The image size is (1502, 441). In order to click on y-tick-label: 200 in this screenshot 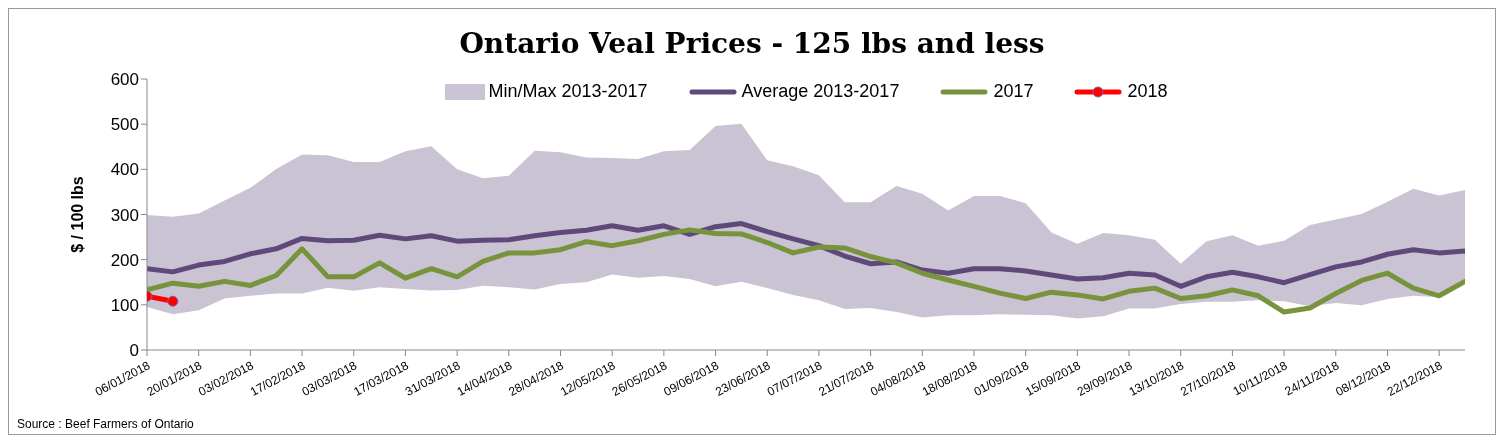, I will do `click(124, 260)`.